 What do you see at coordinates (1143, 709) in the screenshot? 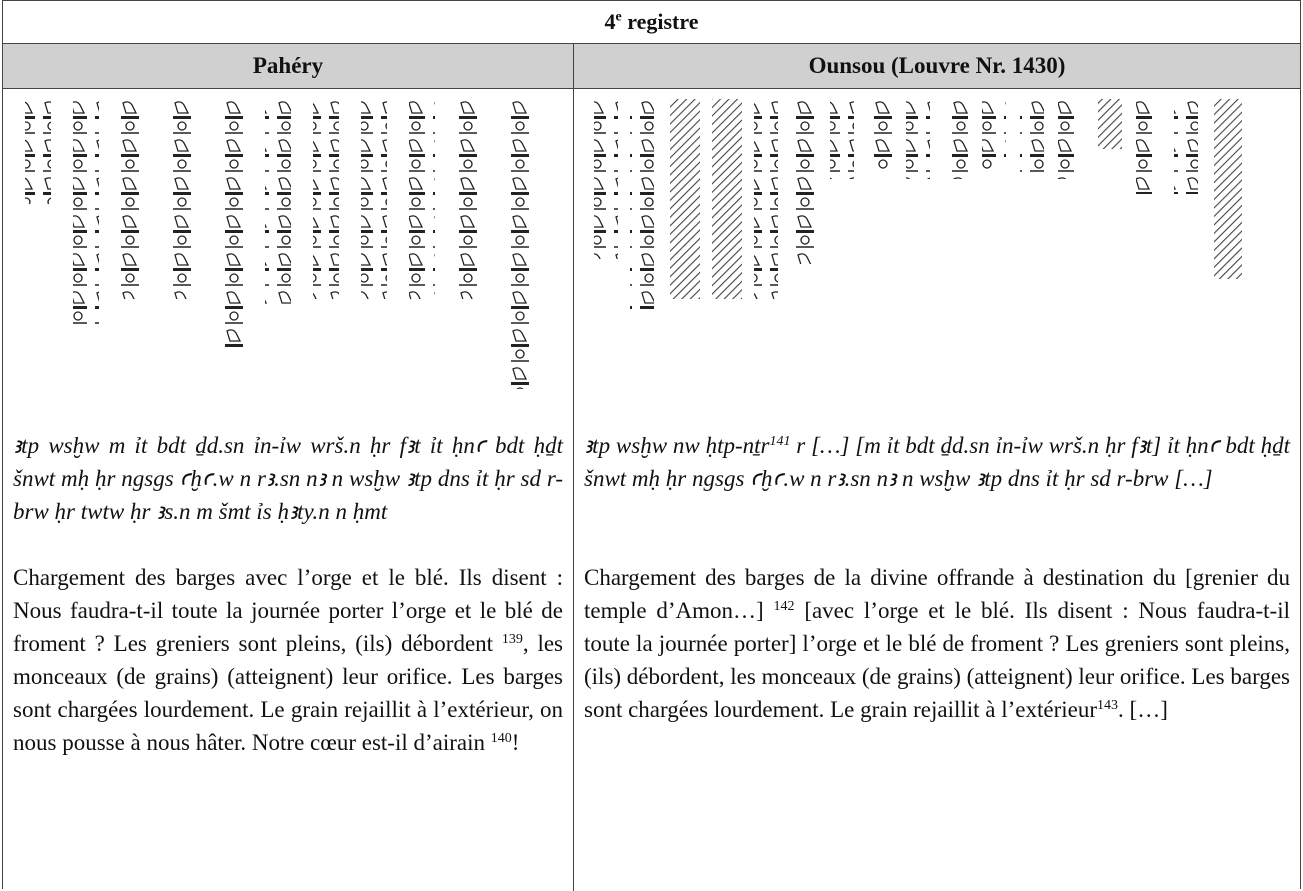
I see `text-run: . […]` at bounding box center [1143, 709].